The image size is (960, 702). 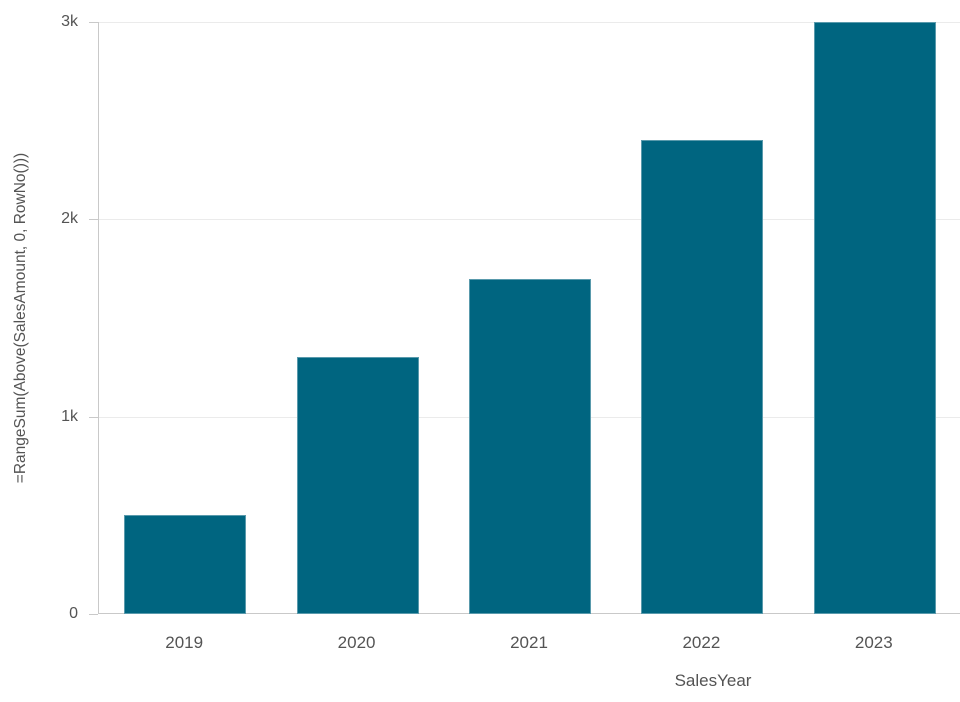 I want to click on bar-2020, so click(x=357, y=485).